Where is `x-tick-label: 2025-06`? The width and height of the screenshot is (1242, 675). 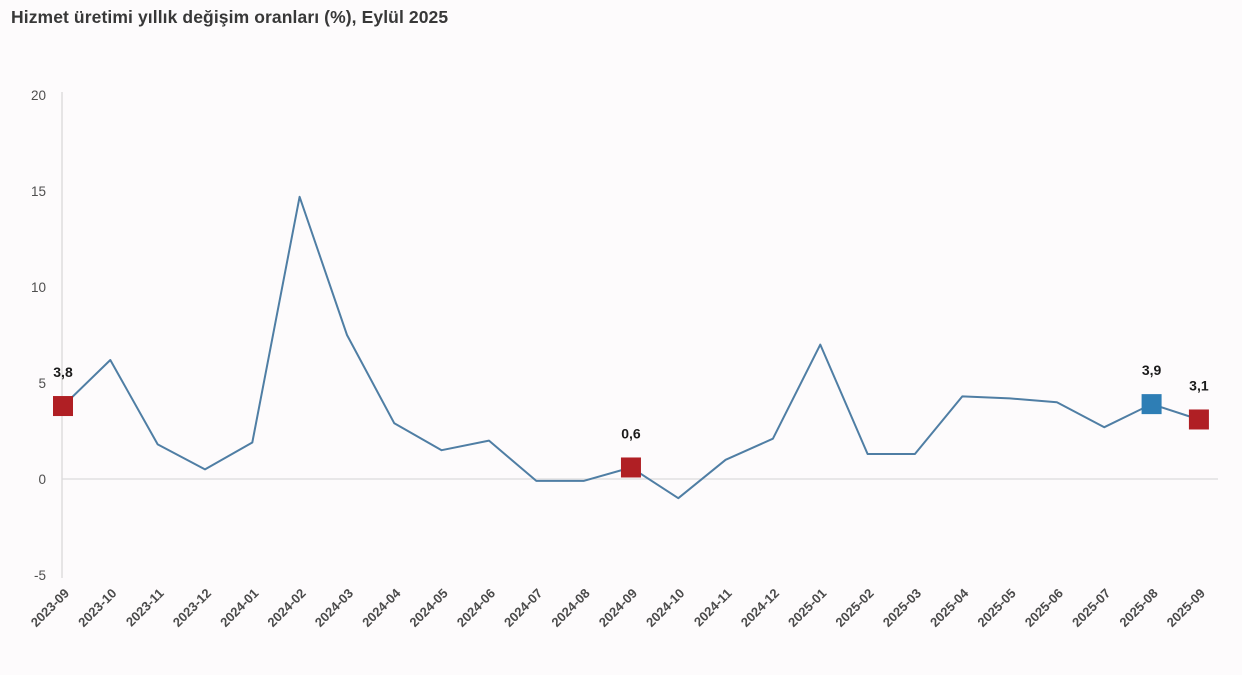 x-tick-label: 2025-06 is located at coordinates (1044, 608).